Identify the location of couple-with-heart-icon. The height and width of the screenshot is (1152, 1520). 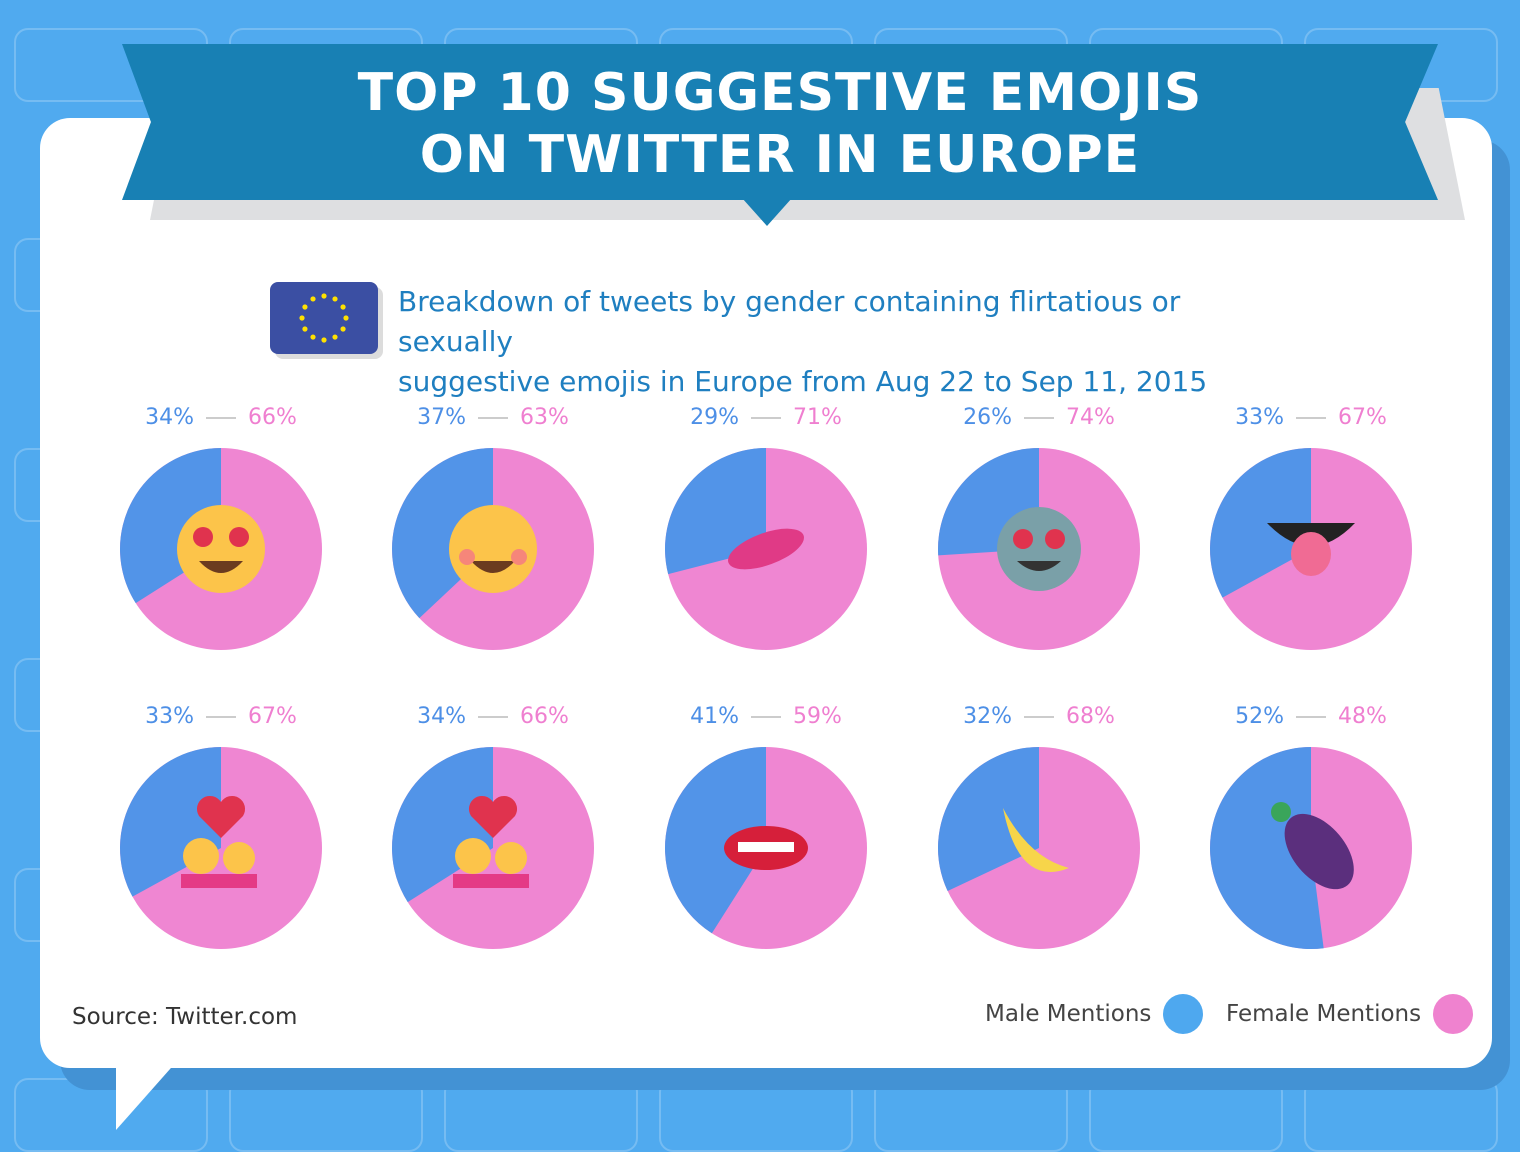
(219, 841).